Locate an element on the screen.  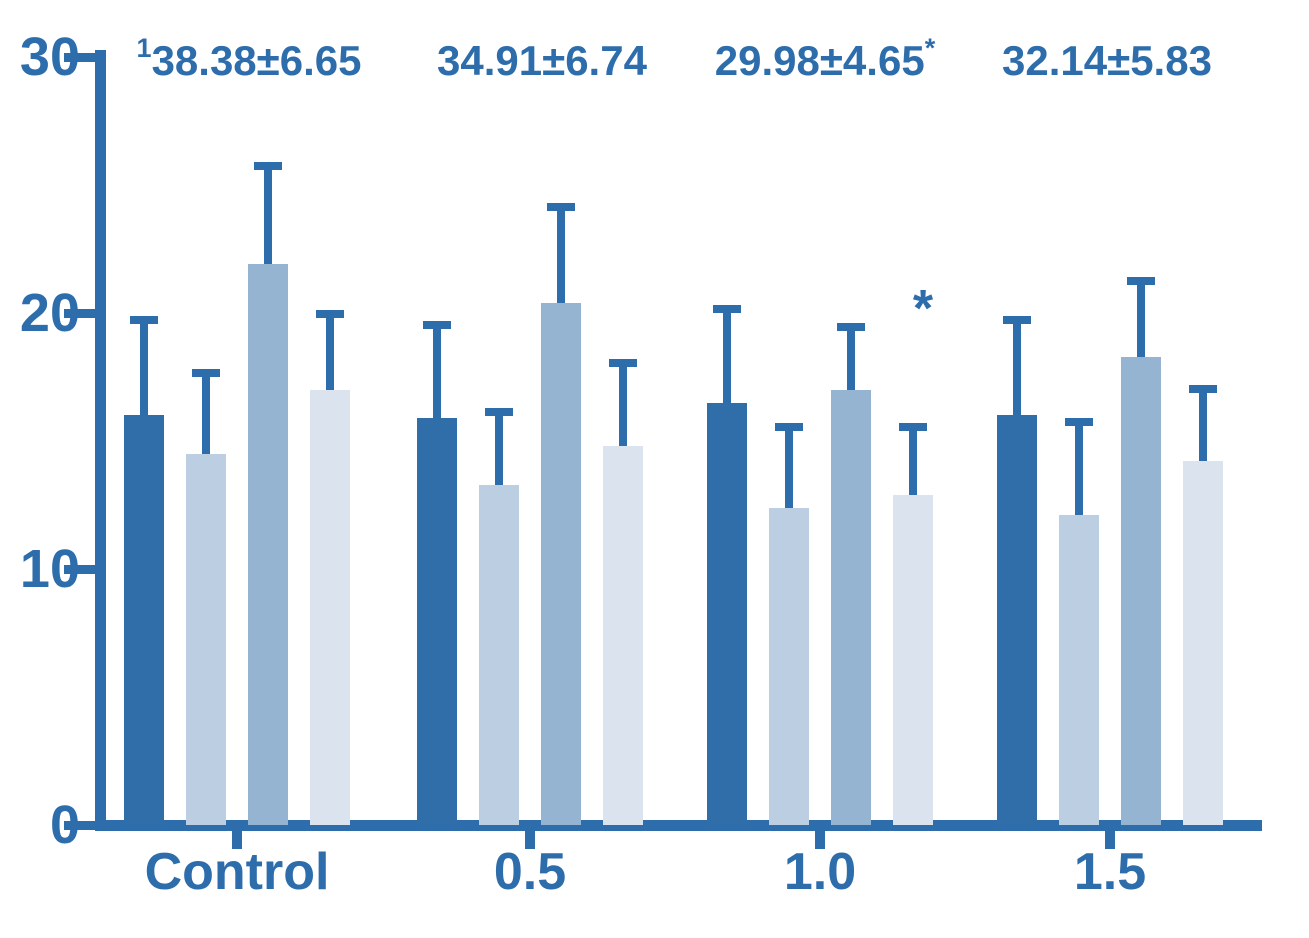
group-annotation-1.0: 29.98±4.65* is located at coordinates (825, 59).